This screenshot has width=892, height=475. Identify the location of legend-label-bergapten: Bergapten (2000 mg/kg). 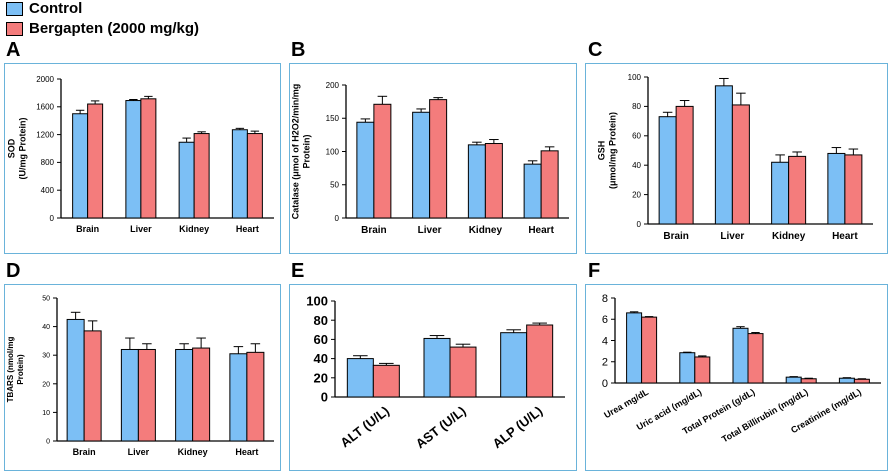
(114, 28).